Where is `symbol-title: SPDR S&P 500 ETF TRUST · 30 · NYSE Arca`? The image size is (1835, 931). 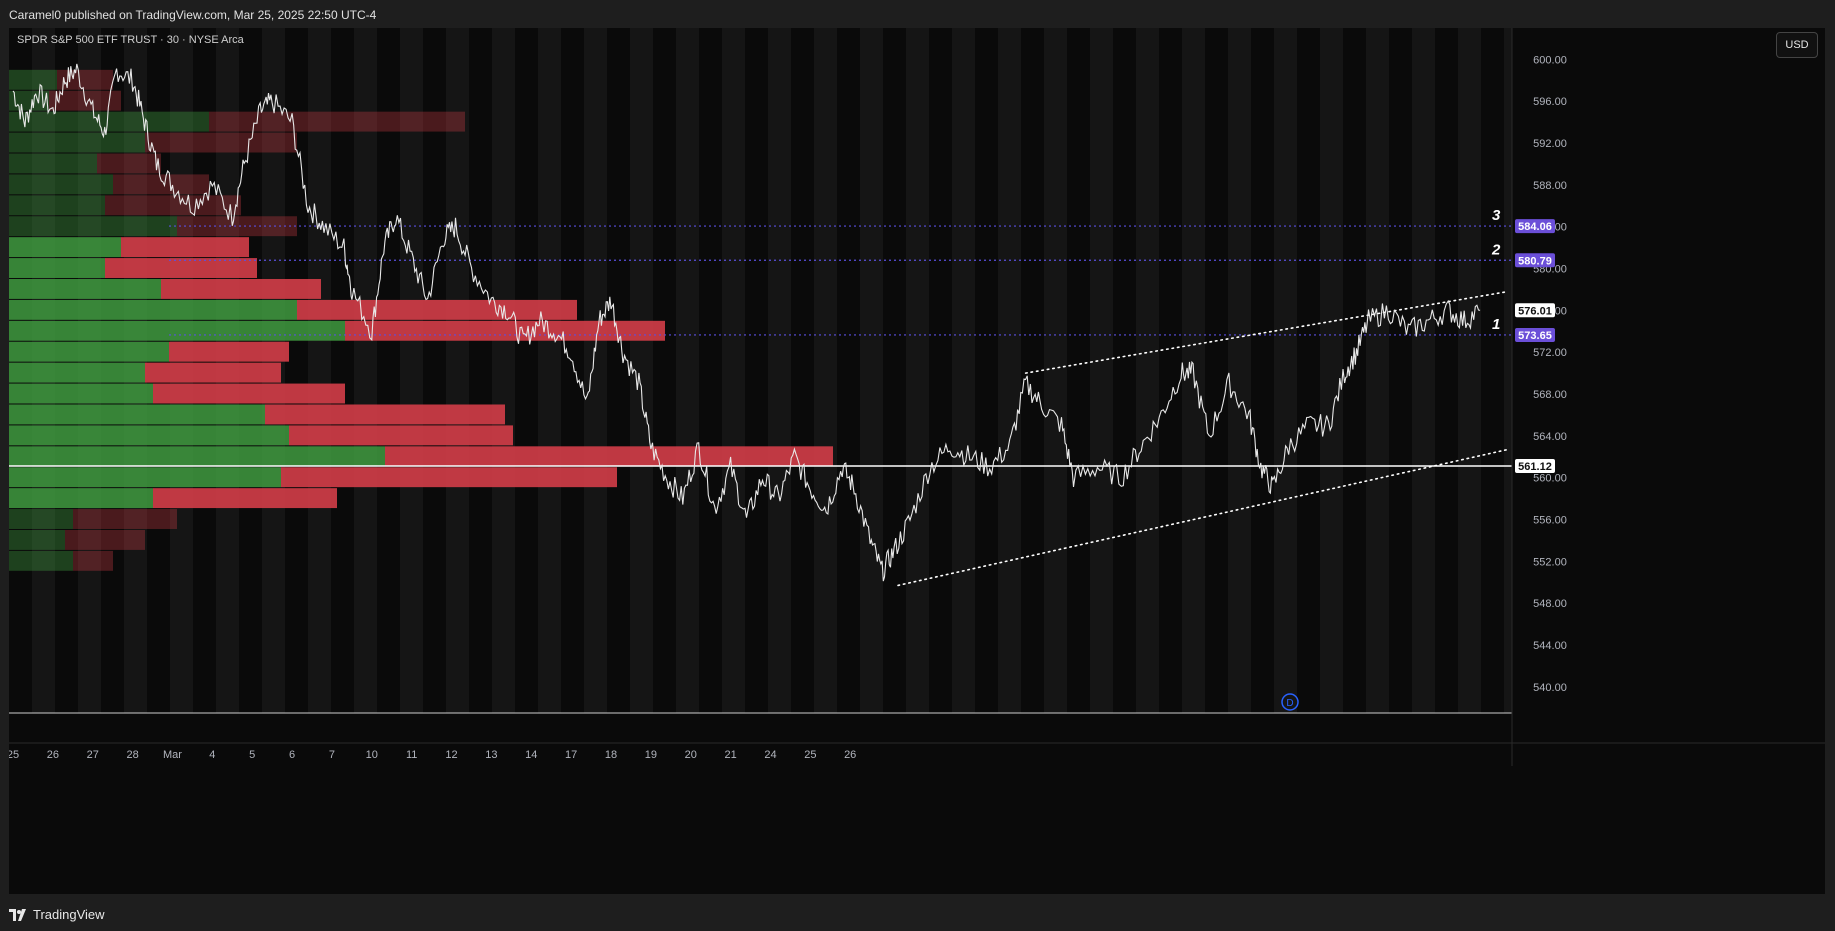 symbol-title: SPDR S&P 500 ETF TRUST · 30 · NYSE Arca is located at coordinates (130, 40).